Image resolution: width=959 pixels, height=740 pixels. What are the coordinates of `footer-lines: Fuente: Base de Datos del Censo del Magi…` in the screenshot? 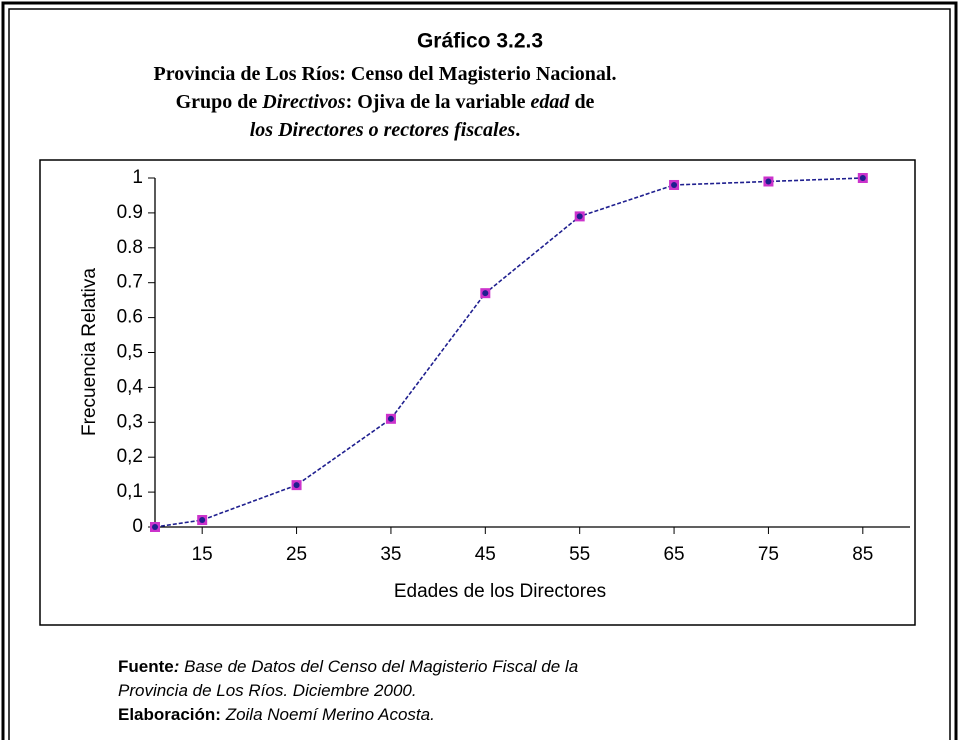 It's located at (348, 666).